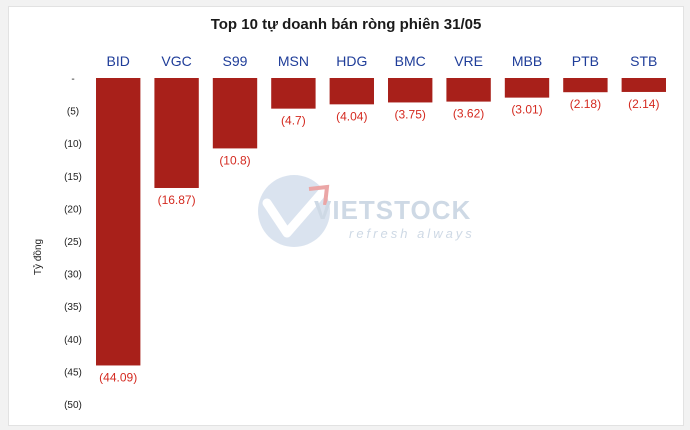 Image resolution: width=690 pixels, height=430 pixels. I want to click on data-label: (44.09), so click(118, 377).